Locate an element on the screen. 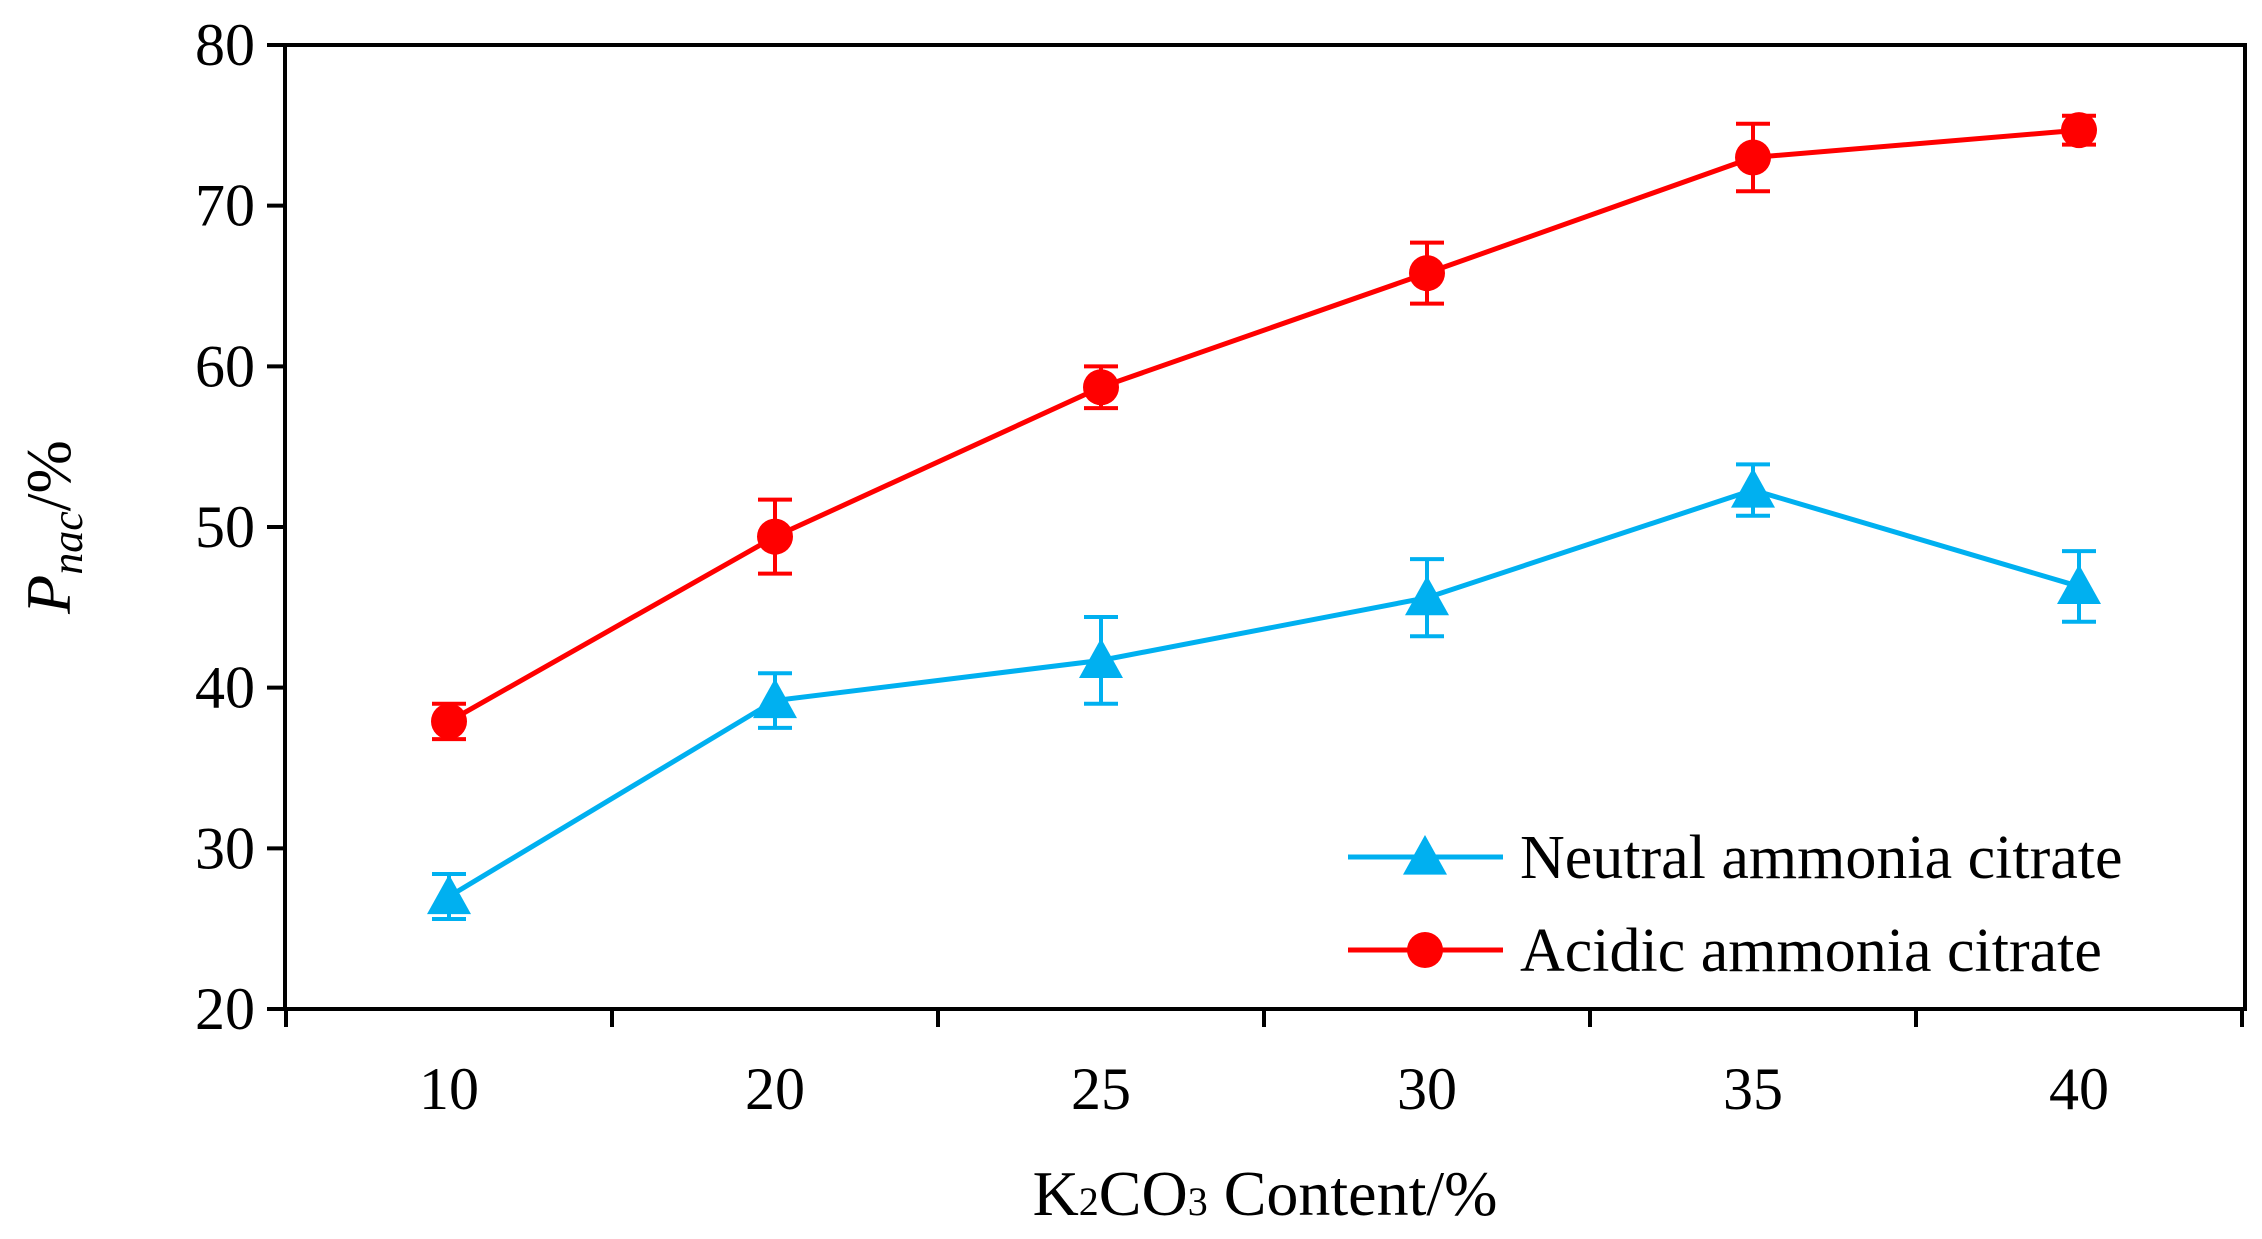 The image size is (2262, 1239). x-tick-label: 25 is located at coordinates (1101, 1089).